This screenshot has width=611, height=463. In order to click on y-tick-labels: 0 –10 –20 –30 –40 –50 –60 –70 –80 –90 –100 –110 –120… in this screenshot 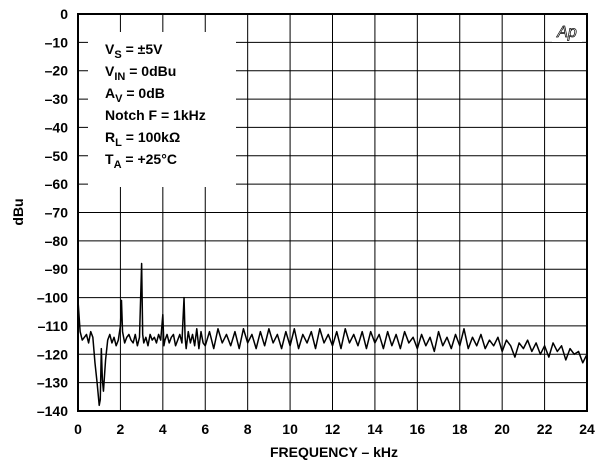, I will do `click(52, 212)`.